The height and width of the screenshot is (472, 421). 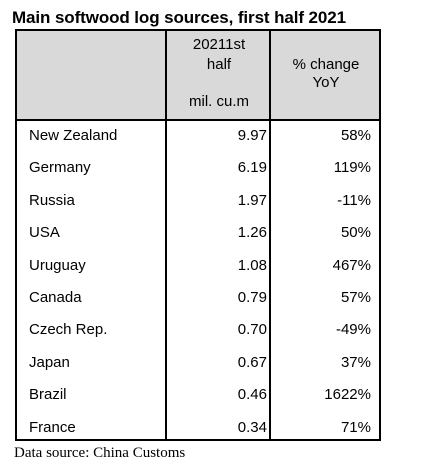 I want to click on change-cell: 467%, so click(x=351, y=265).